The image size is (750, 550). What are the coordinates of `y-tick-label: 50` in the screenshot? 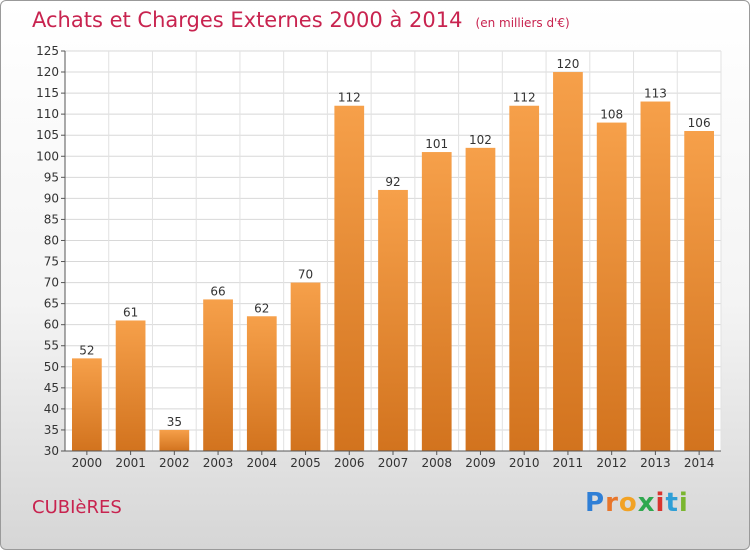 It's located at (51, 367).